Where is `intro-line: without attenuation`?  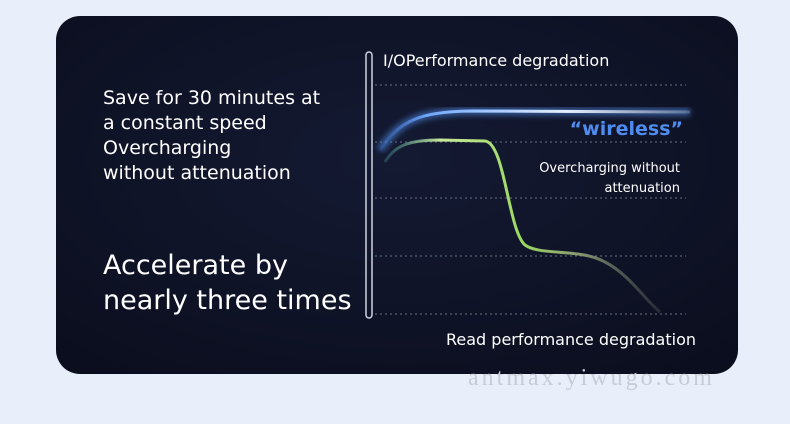 intro-line: without attenuation is located at coordinates (197, 173).